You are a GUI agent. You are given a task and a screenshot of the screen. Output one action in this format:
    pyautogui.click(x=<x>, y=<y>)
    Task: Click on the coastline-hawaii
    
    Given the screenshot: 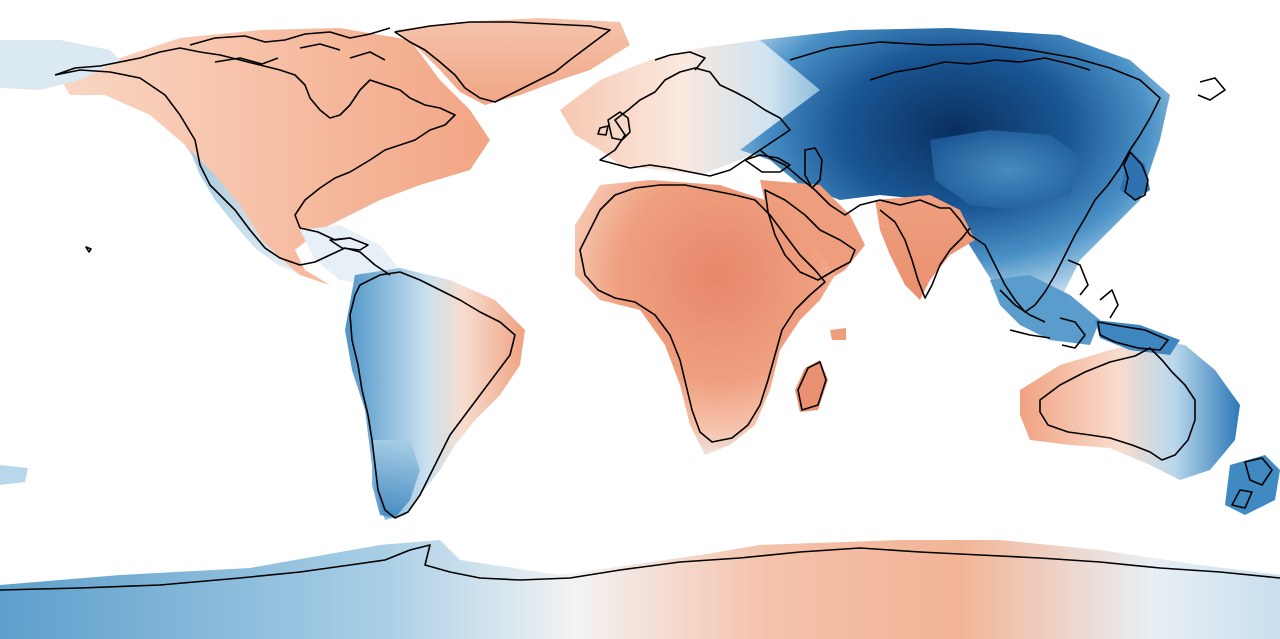 What is the action you would take?
    pyautogui.click(x=88, y=249)
    